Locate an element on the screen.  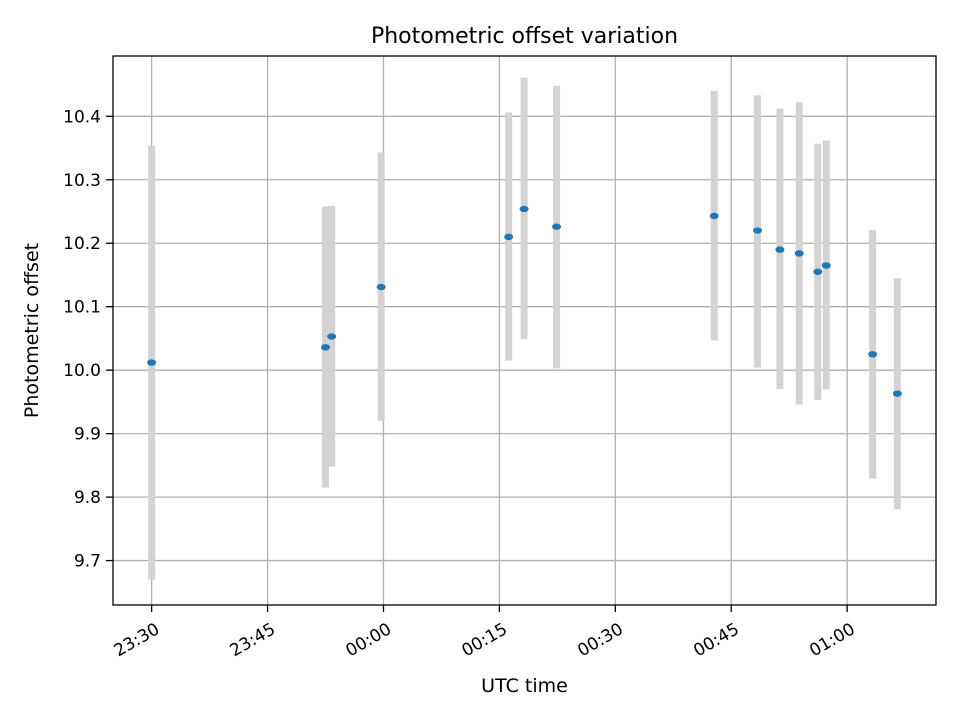
y-tick-label: 10.0 is located at coordinates (82, 371).